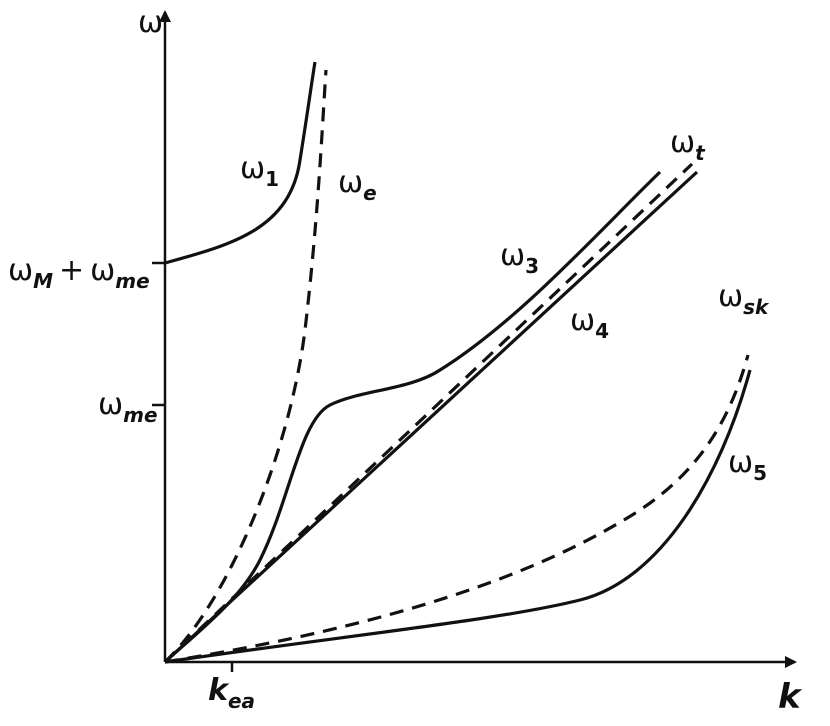 This screenshot has width=830, height=726. What do you see at coordinates (150, 22) in the screenshot?
I see `y-axis-label: ω` at bounding box center [150, 22].